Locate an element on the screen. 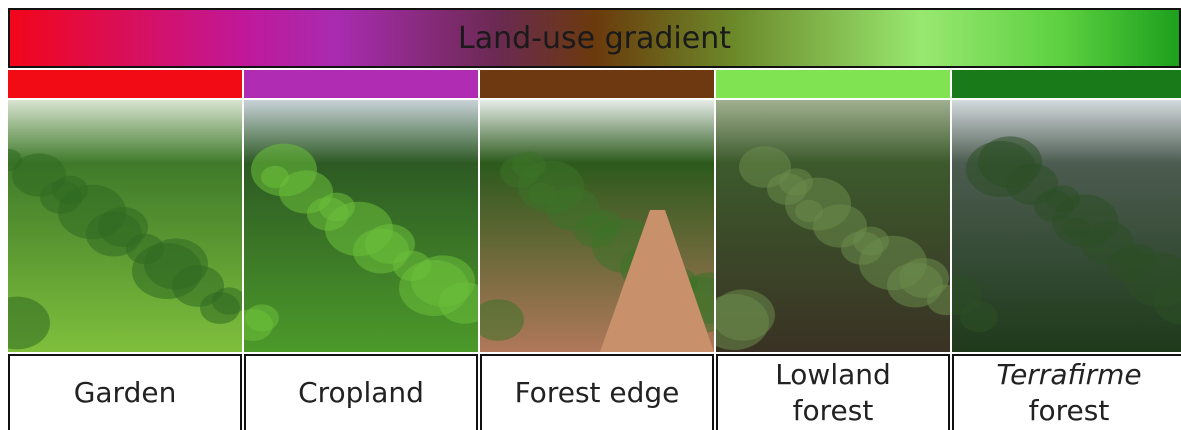  label-line: Terrafirme is located at coordinates (1069, 374).